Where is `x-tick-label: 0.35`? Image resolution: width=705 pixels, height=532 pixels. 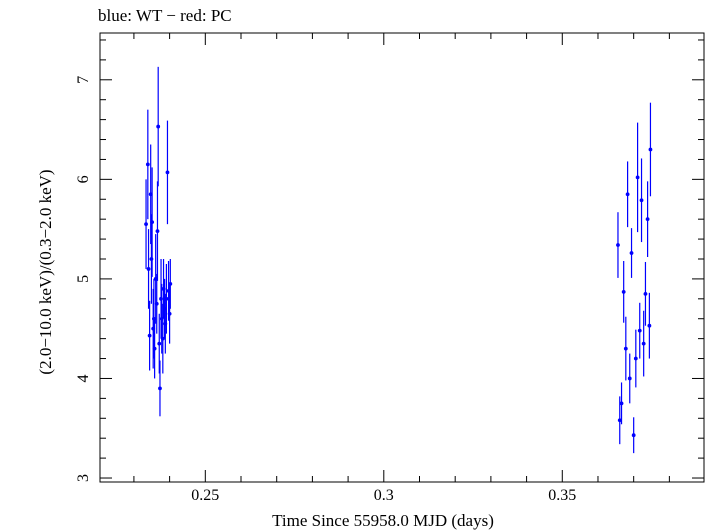
x-tick-label: 0.35 is located at coordinates (562, 495).